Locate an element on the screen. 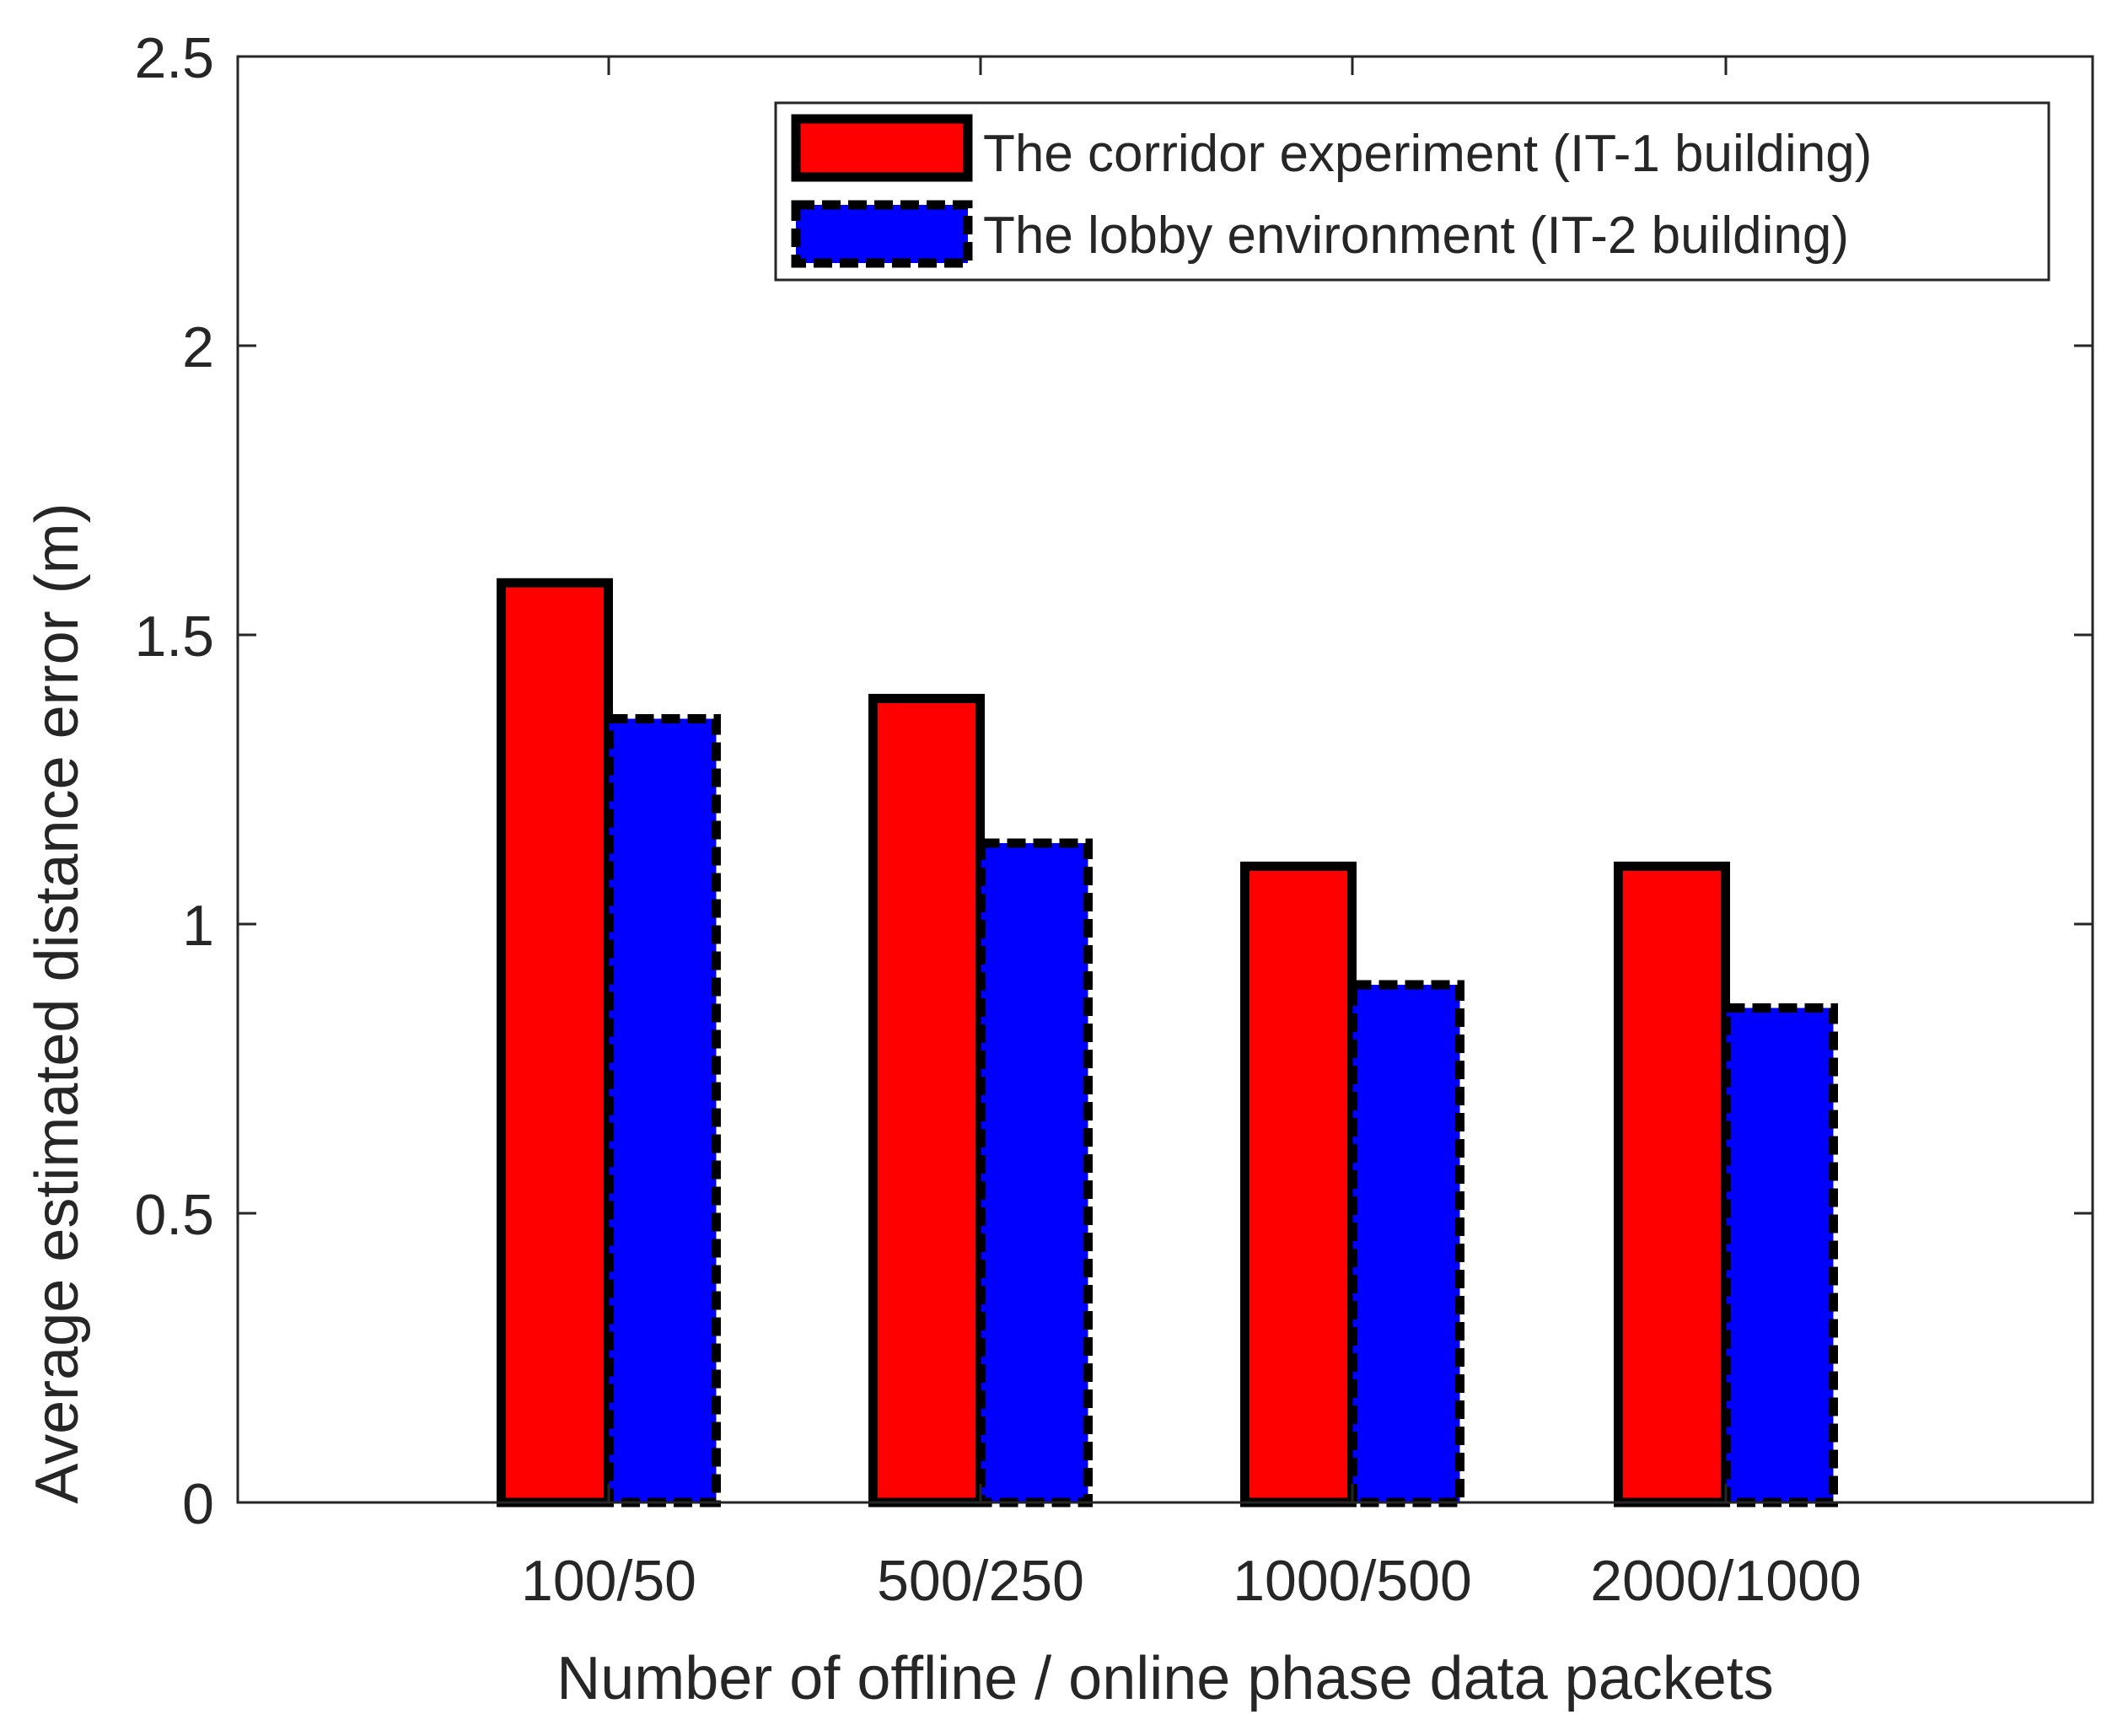 The height and width of the screenshot is (1736, 2112). y-tick-label: 1 is located at coordinates (198, 926).